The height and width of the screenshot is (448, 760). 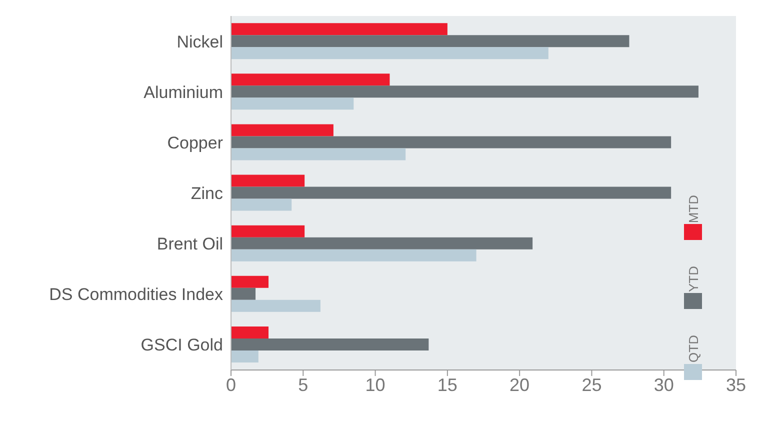 I want to click on y-tick-label: GSCI Gold, so click(x=181, y=345).